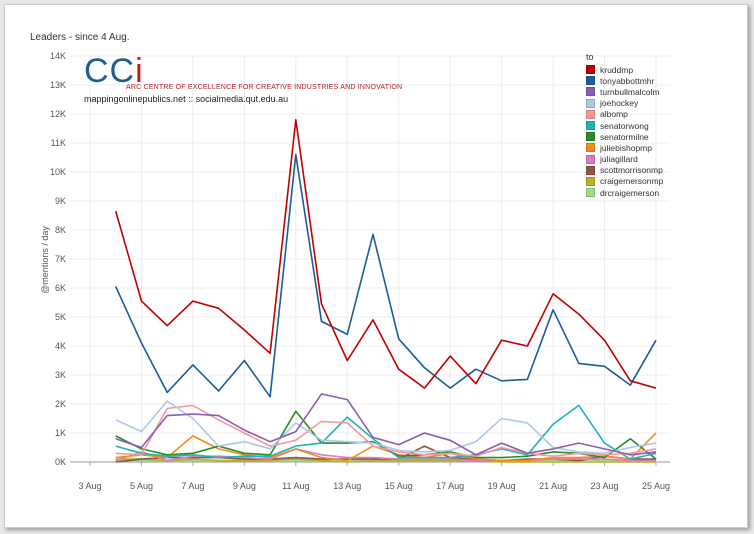  I want to click on y-tick-label: 14K, so click(58, 56).